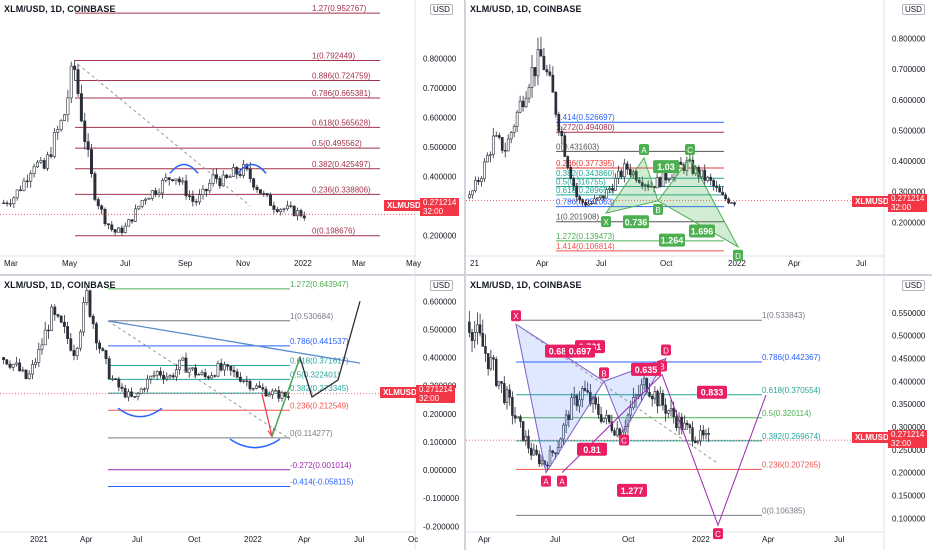 Image resolution: width=932 pixels, height=550 pixels. What do you see at coordinates (267, 415) in the screenshot?
I see `projection-arrow-down` at bounding box center [267, 415].